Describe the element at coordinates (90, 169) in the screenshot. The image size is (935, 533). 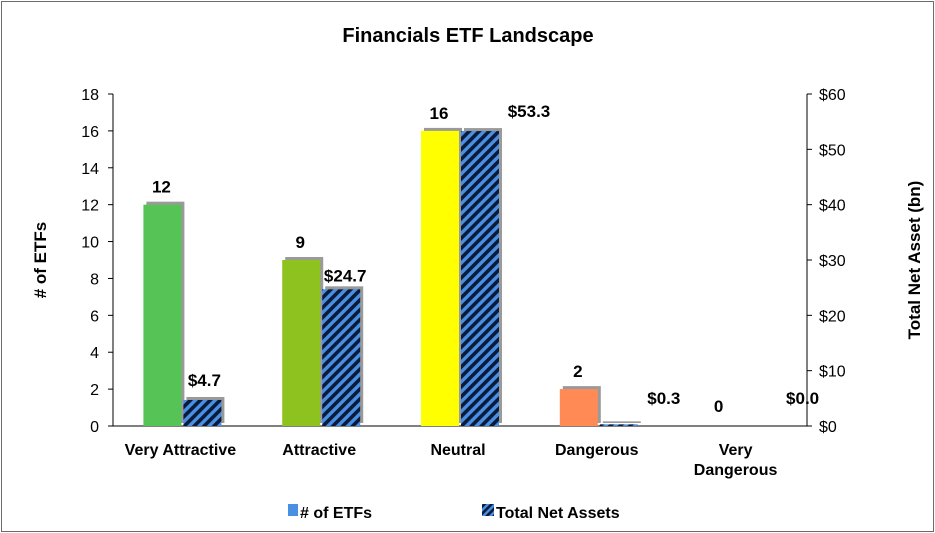
I see `left-tick-label: 14` at that location.